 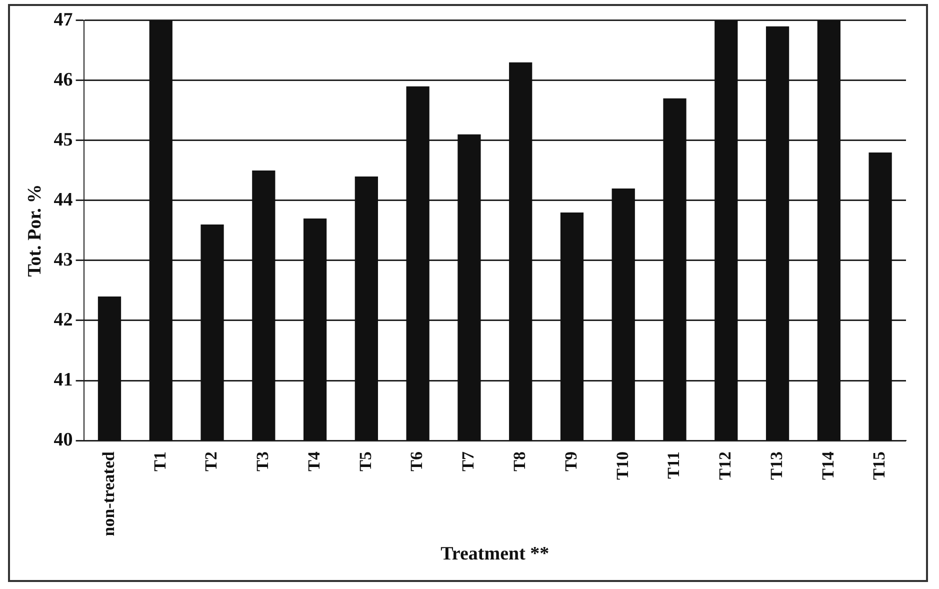 I want to click on x-tick-label: T10, so click(x=622, y=466).